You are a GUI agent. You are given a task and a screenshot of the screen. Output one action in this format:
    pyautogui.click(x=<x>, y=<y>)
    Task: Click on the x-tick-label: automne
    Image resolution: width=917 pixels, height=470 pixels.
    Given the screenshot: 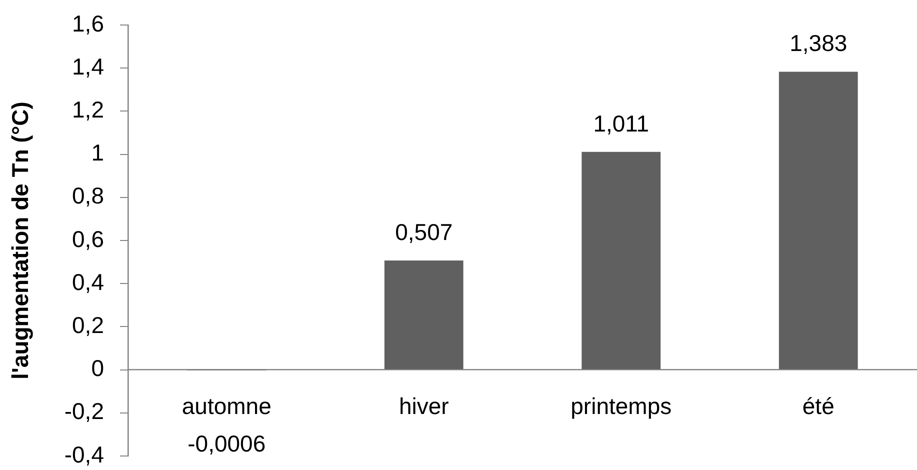 What is the action you would take?
    pyautogui.click(x=227, y=405)
    